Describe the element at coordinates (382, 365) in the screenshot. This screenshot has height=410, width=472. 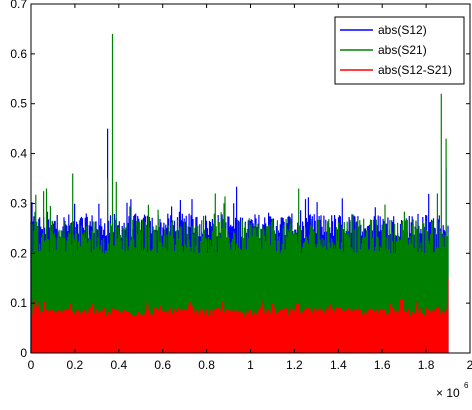
I see `x-tick-label: 1.6` at that location.